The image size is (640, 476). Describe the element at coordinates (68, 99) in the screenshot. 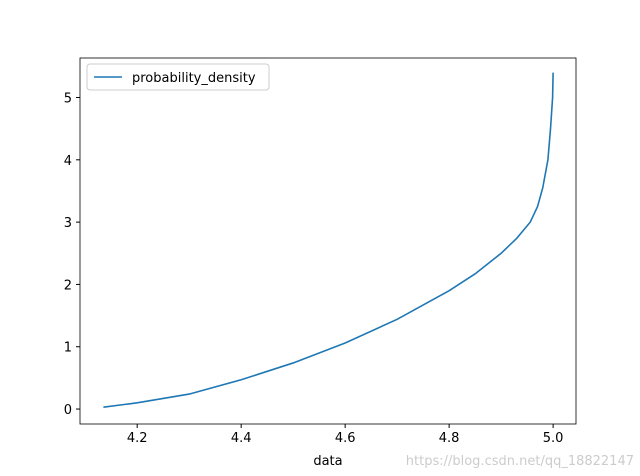

I see `y-tick-label: 5` at that location.